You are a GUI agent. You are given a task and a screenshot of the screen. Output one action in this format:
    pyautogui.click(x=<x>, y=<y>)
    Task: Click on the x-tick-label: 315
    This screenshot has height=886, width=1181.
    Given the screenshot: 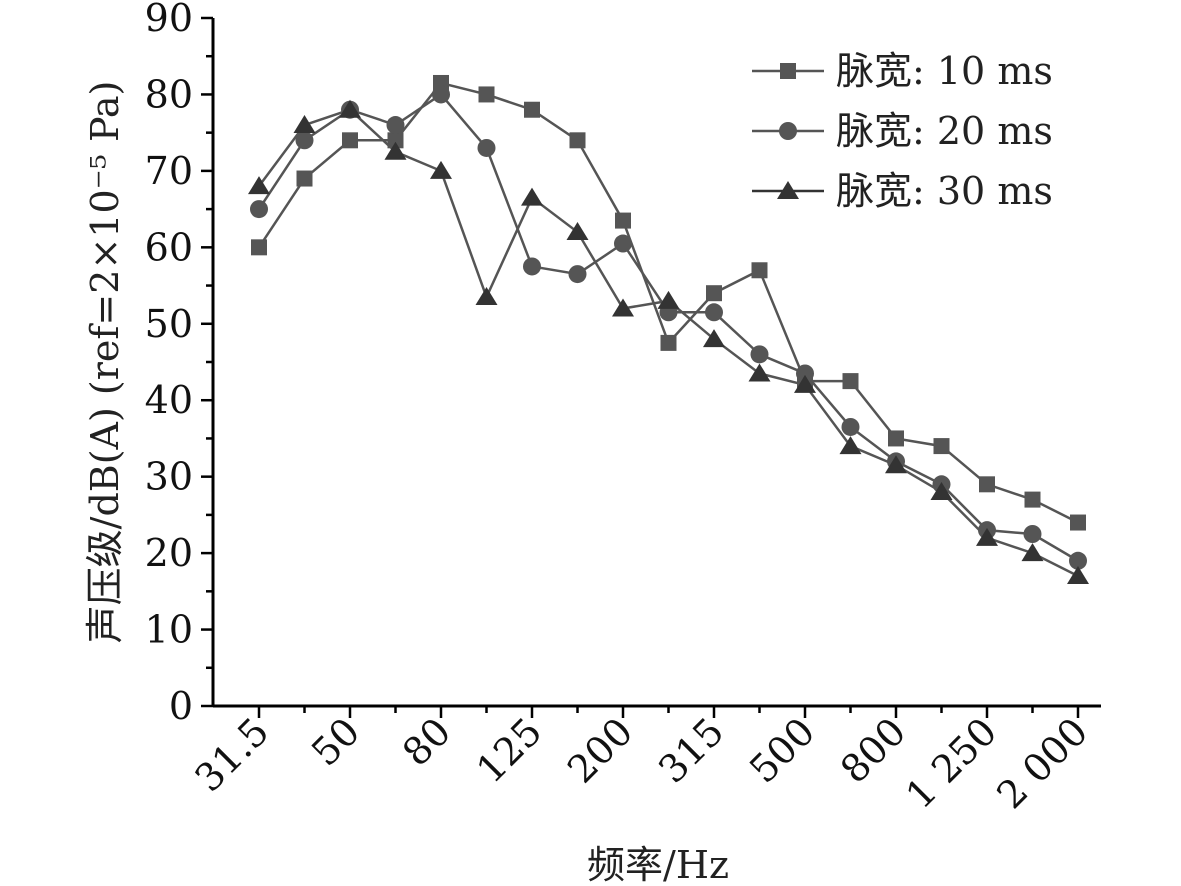 What is the action you would take?
    pyautogui.click(x=691, y=750)
    